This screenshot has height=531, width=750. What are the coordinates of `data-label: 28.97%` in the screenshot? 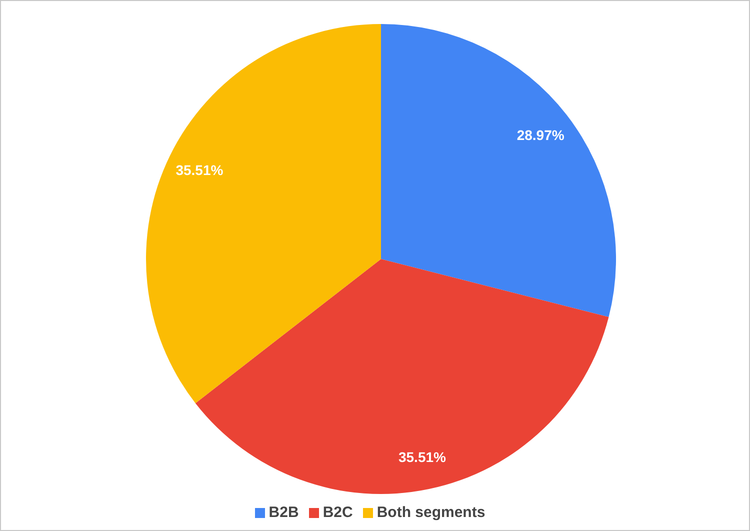 It's located at (540, 134).